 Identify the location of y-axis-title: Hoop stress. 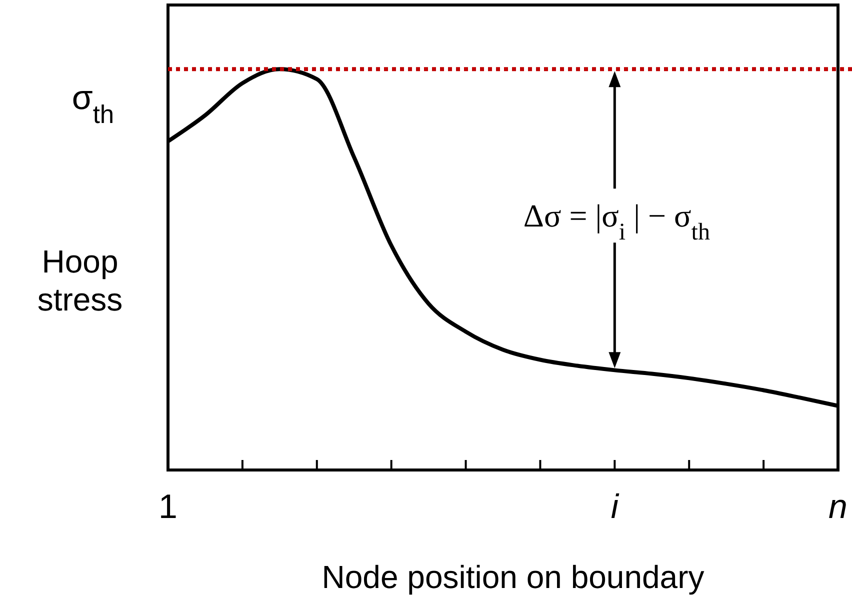
(80, 281).